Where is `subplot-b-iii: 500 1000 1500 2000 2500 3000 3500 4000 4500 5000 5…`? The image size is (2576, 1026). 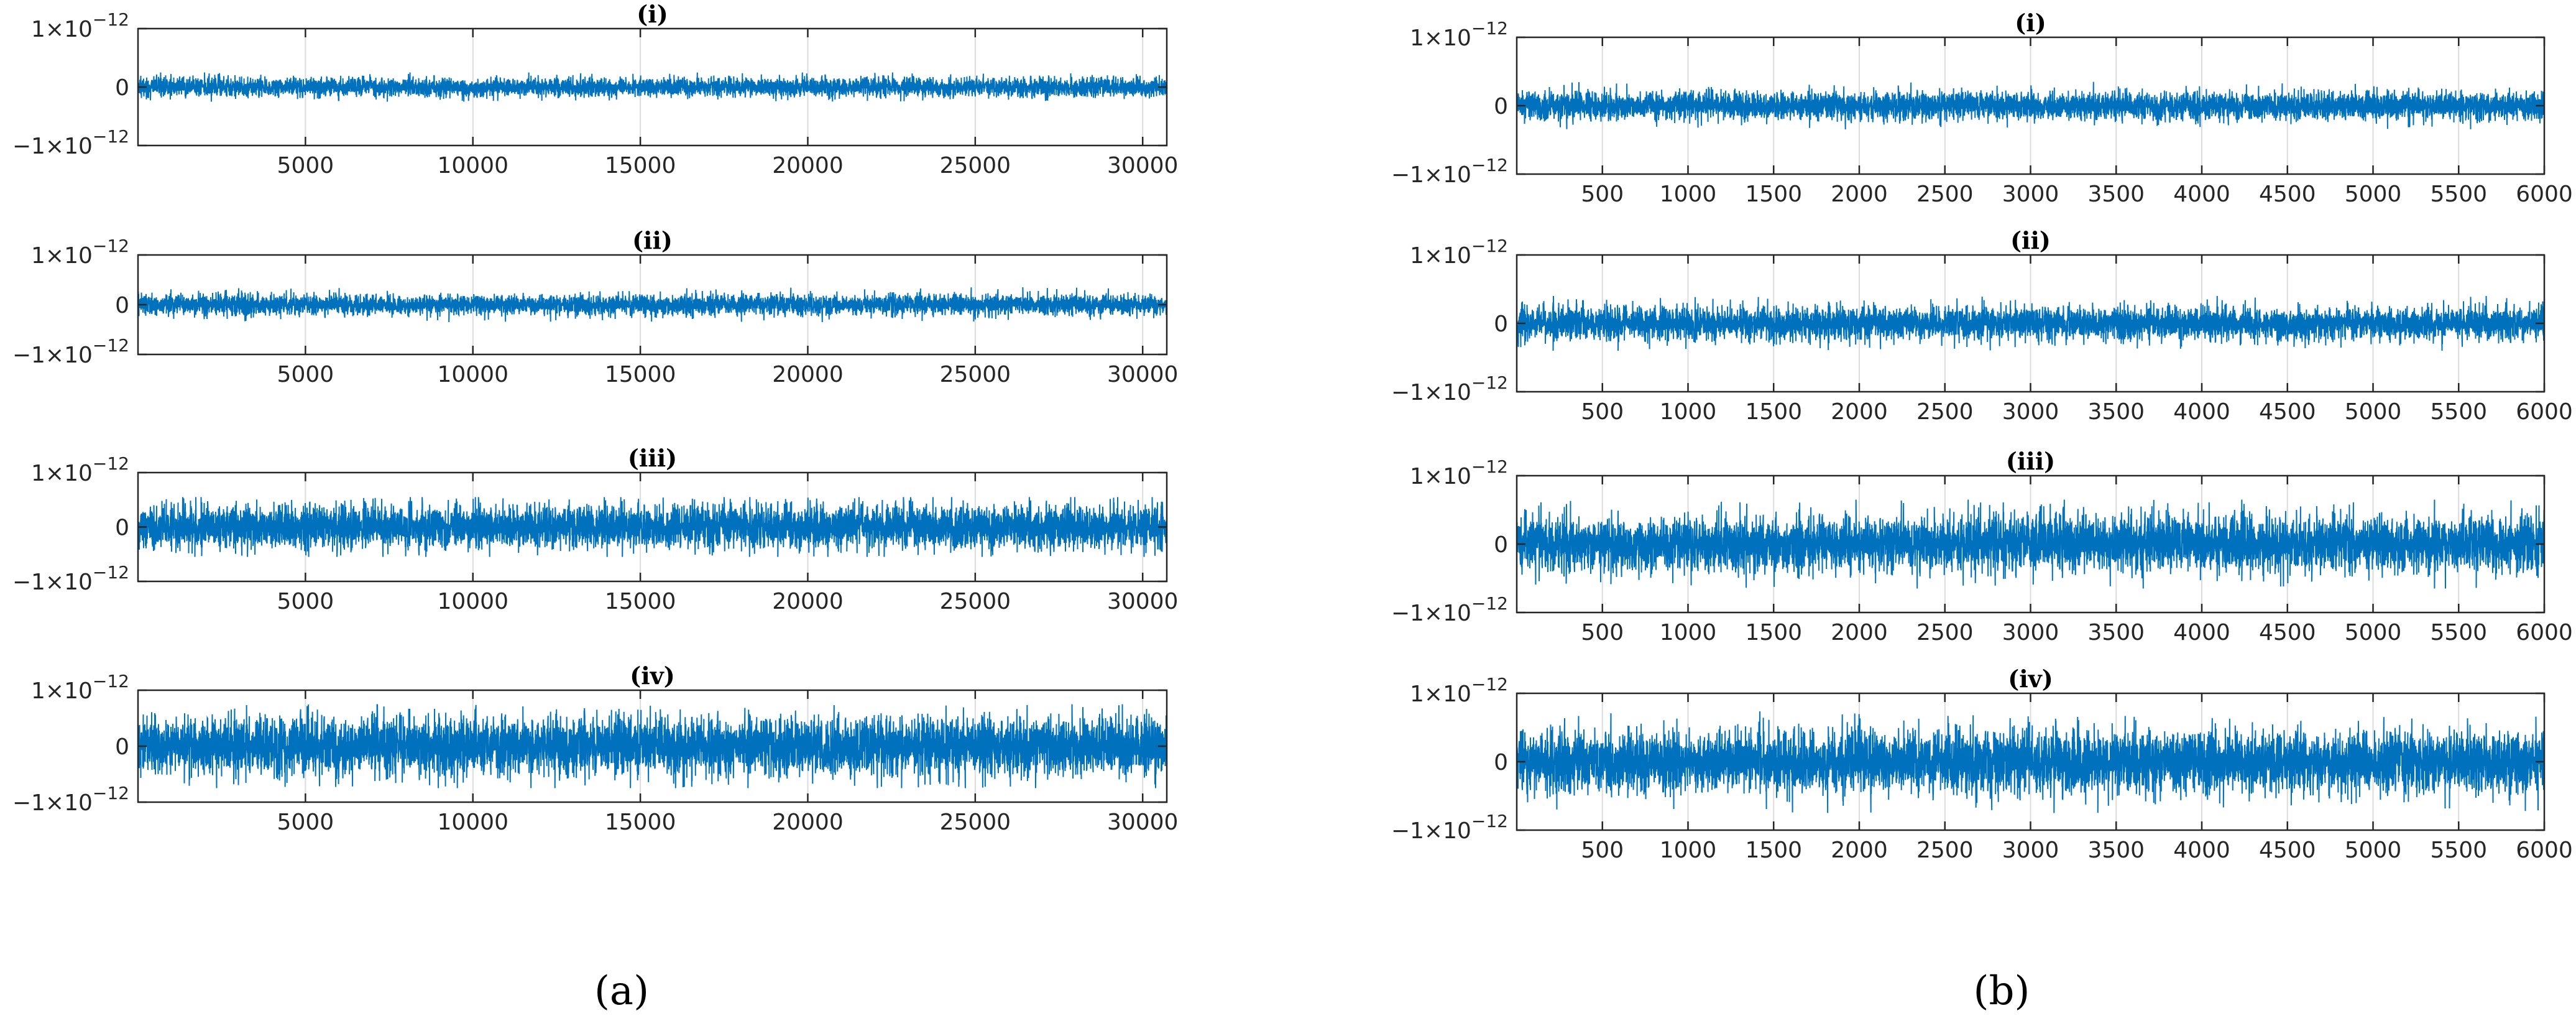 subplot-b-iii: 500 1000 1500 2000 2500 3000 3500 4000 4500 5000 5… is located at coordinates (1982, 546).